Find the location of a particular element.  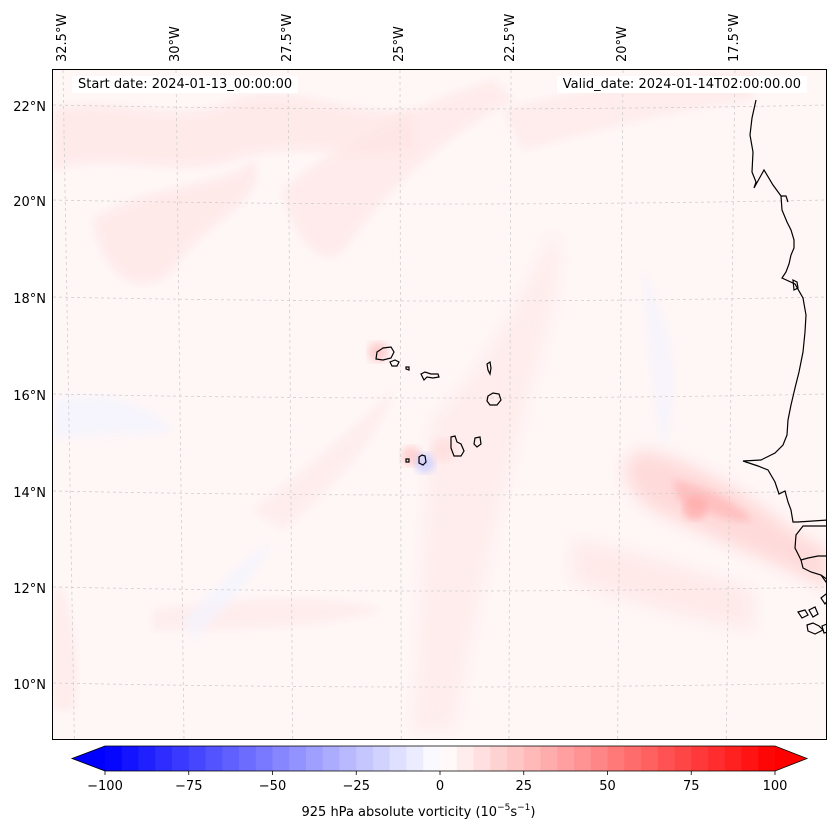

island-brava is located at coordinates (407, 460).